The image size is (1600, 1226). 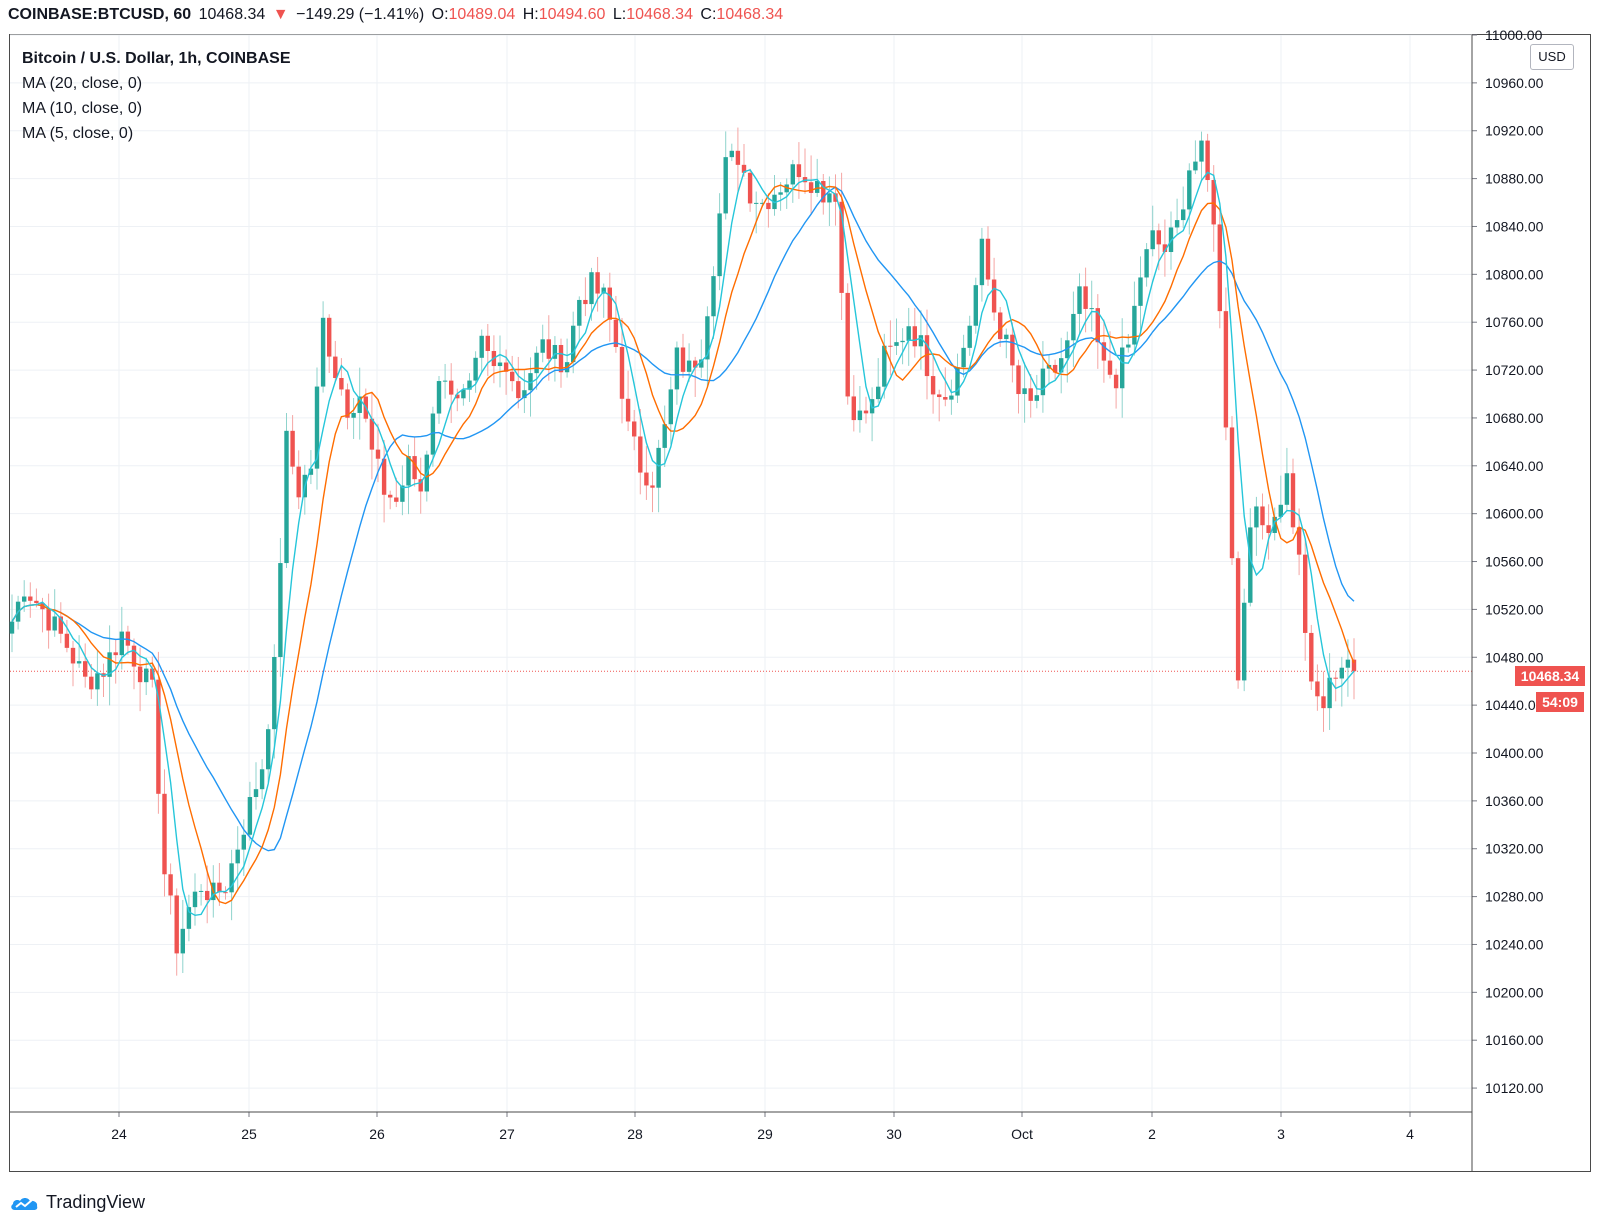 I want to click on y-tick-label: 10160.00, so click(x=1514, y=1040).